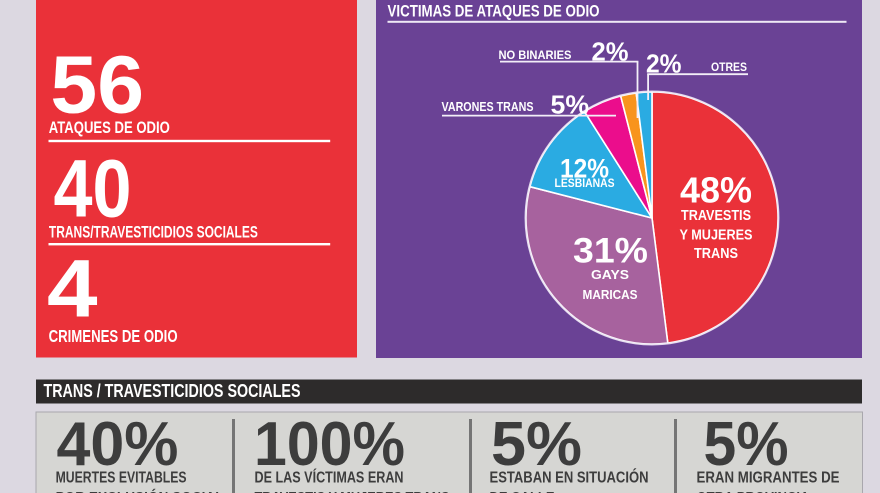 The width and height of the screenshot is (880, 493). Describe the element at coordinates (522, 491) in the screenshot. I see `svg-text: DE CALLE` at that location.